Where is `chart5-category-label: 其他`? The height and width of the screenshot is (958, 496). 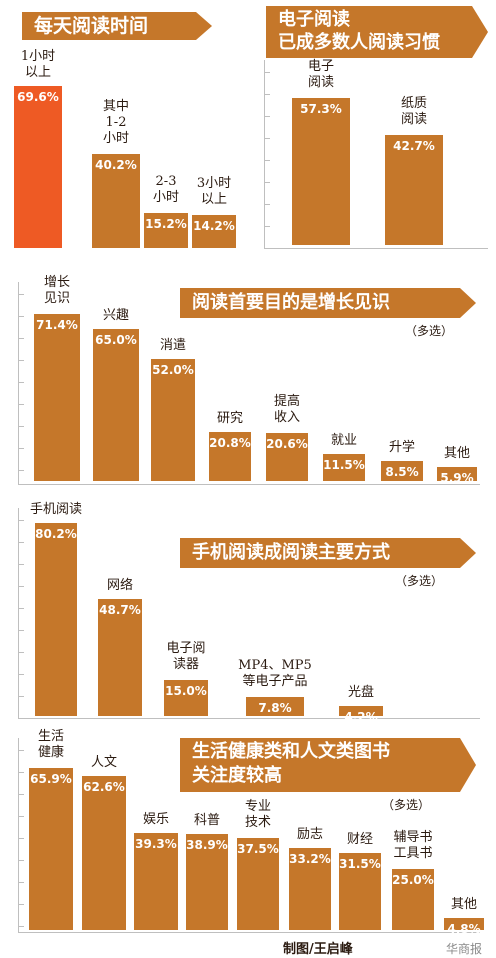
chart5-category-label: 其他 is located at coordinates (463, 904).